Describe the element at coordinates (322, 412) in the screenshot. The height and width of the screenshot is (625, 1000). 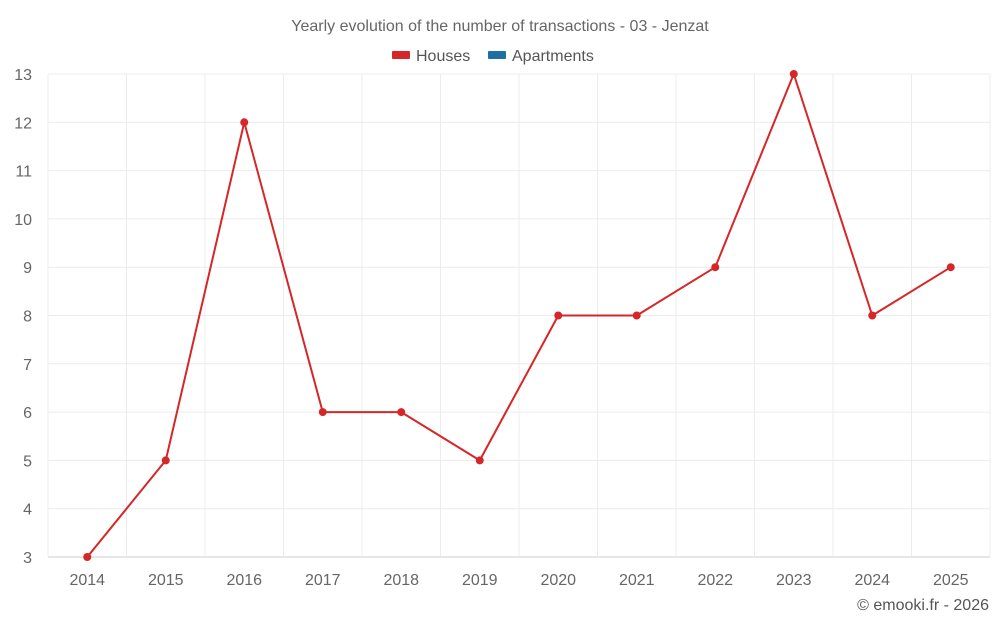
I see `data-point-houses-2017` at that location.